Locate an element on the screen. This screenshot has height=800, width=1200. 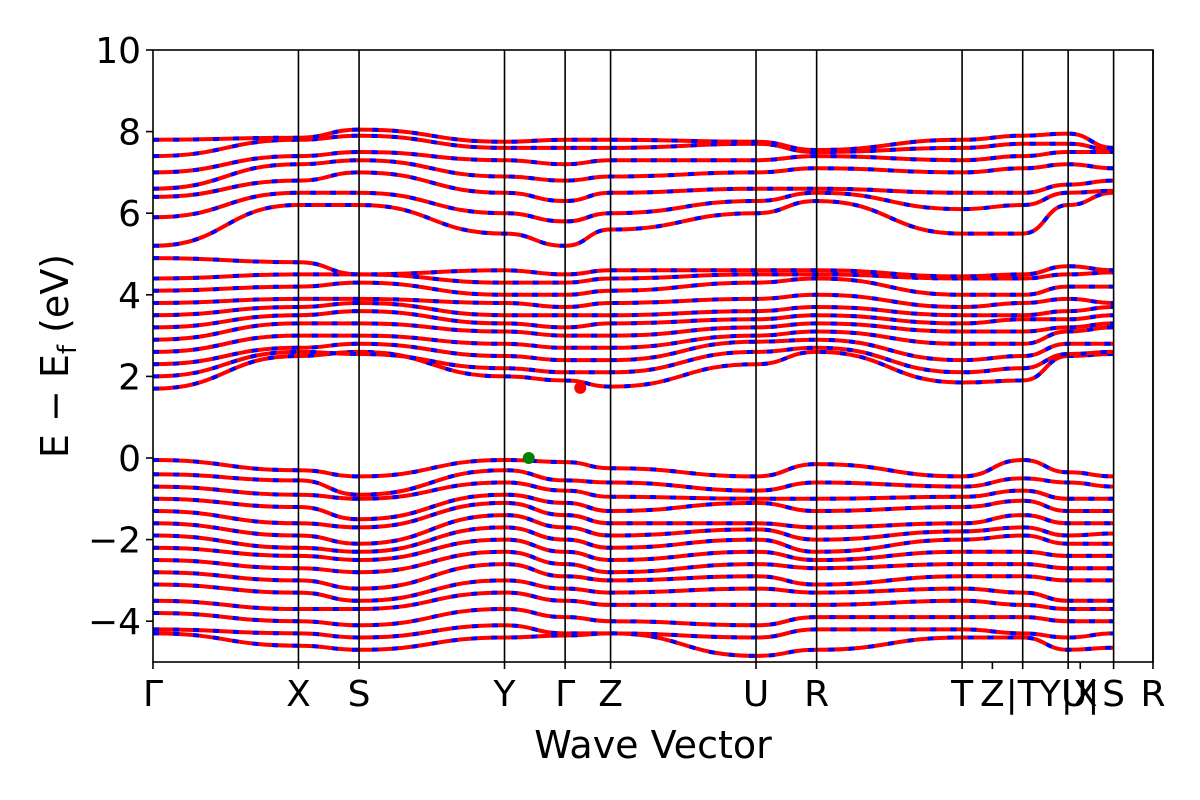
y-tick-label-7: 10 is located at coordinates (118, 51).